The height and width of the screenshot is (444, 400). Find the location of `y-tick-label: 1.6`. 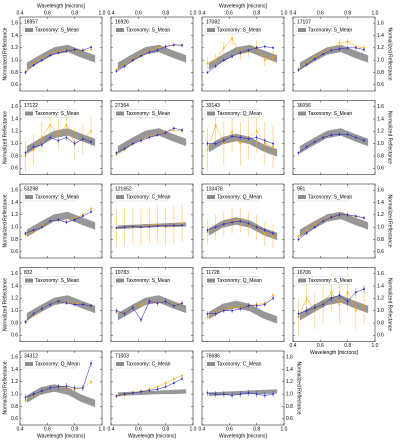

y-tick-label: 1.6 is located at coordinates (14, 274).